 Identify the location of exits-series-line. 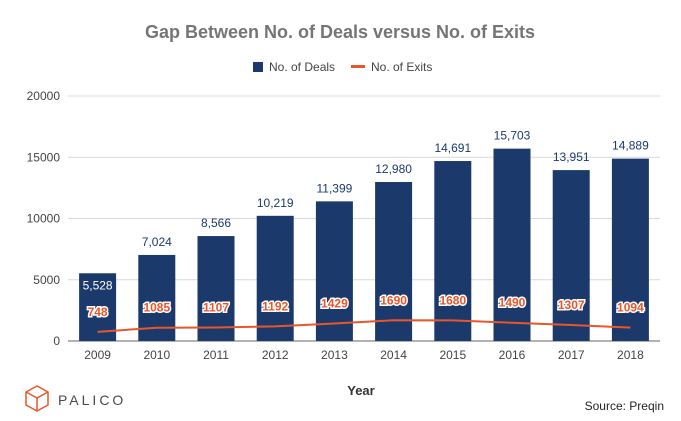
(364, 326).